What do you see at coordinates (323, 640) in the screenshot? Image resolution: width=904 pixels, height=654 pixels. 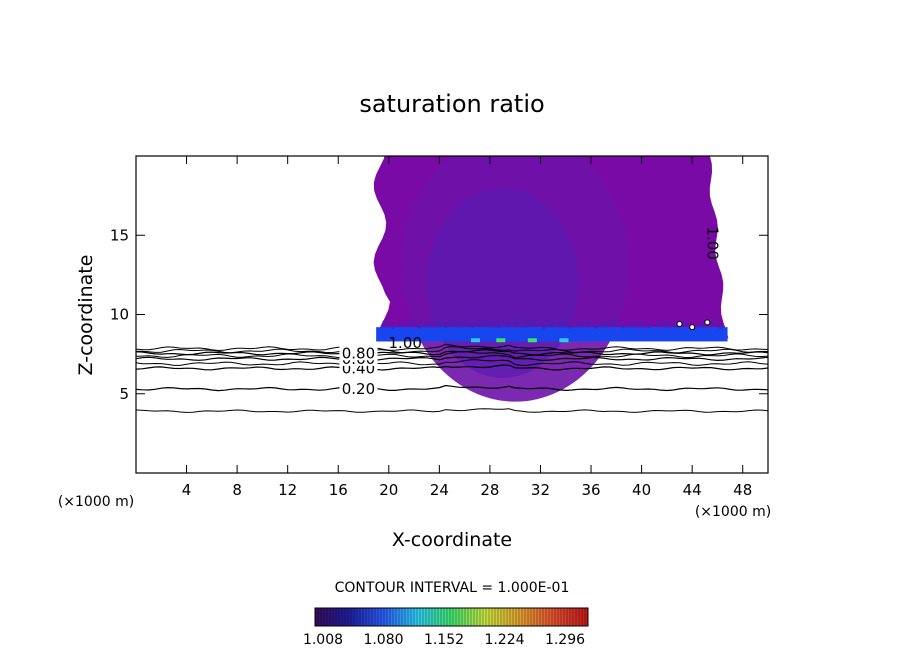 I see `colorbar-label: 1.008` at bounding box center [323, 640].